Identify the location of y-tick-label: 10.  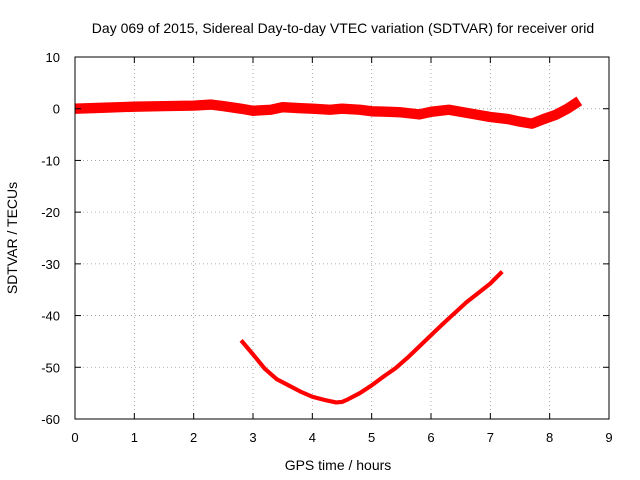
(53, 57).